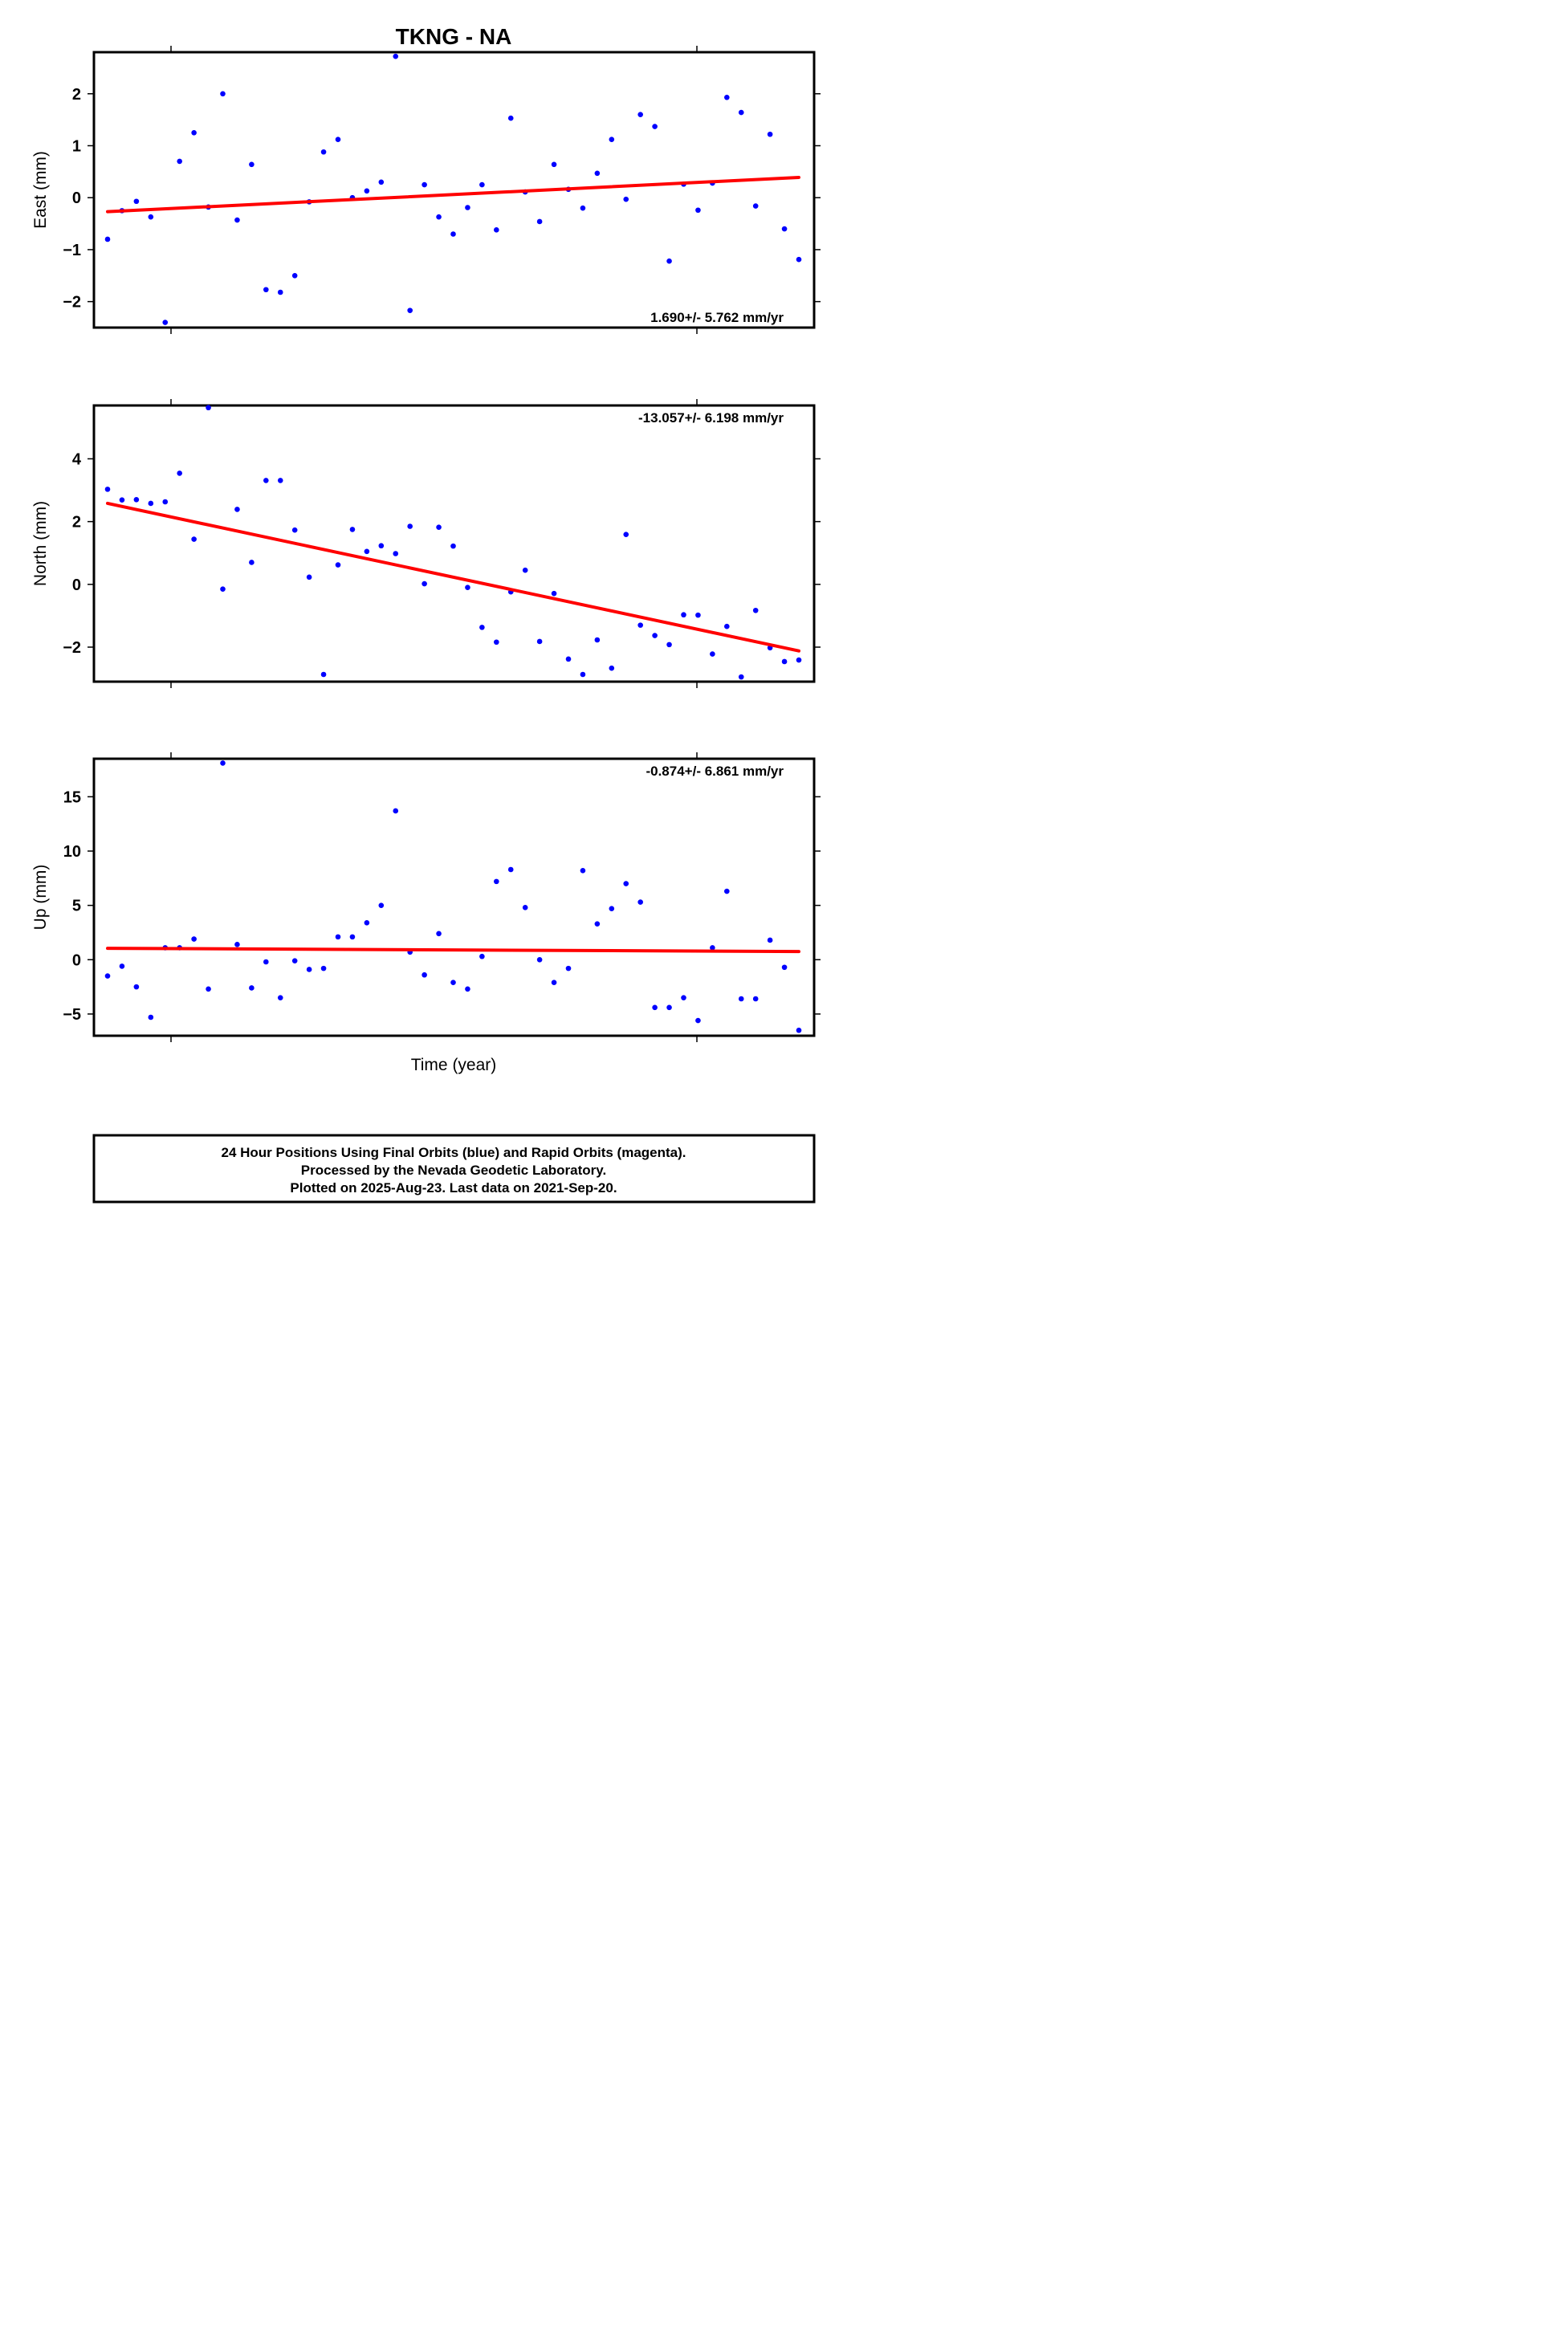 This screenshot has width=1568, height=2330. Describe the element at coordinates (76, 523) in the screenshot. I see `y-tick-label: 2` at that location.